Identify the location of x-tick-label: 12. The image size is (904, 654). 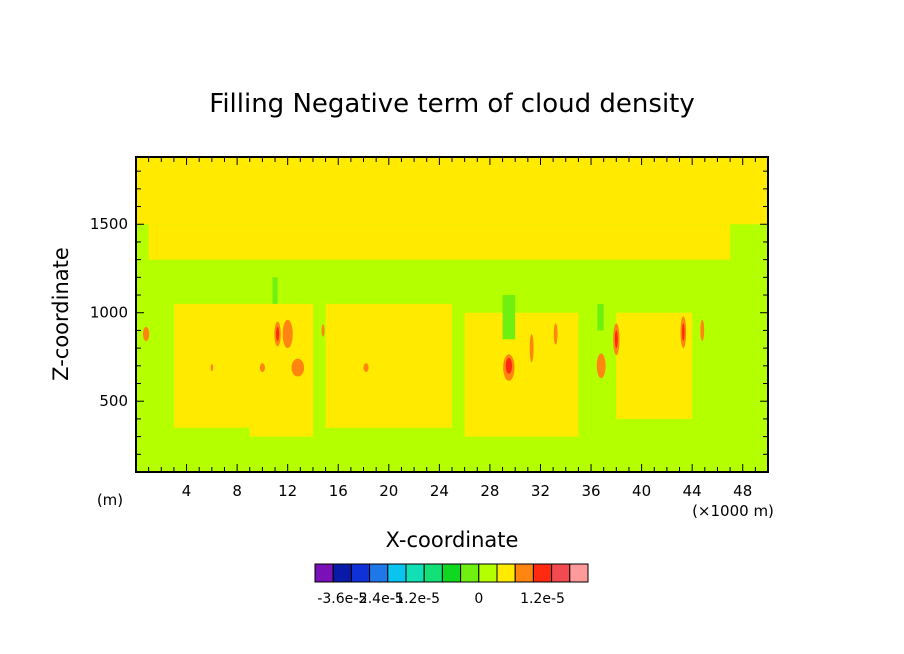
(287, 491).